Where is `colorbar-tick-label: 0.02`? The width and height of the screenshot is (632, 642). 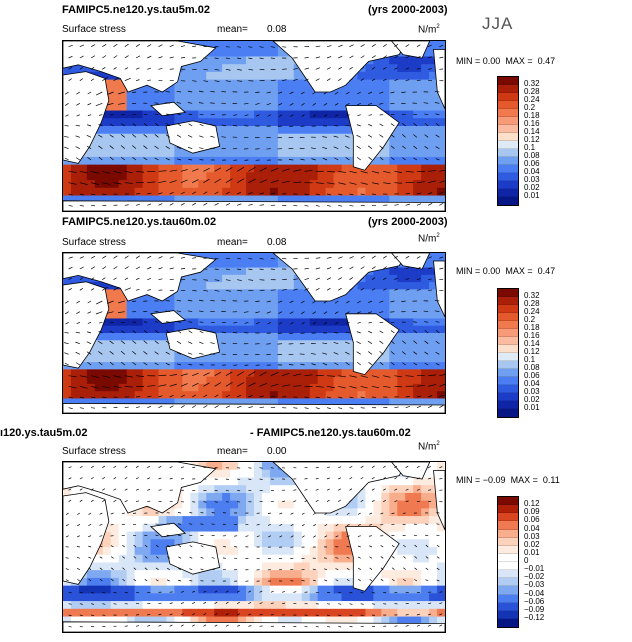 colorbar-tick-label: 0.02 is located at coordinates (532, 399).